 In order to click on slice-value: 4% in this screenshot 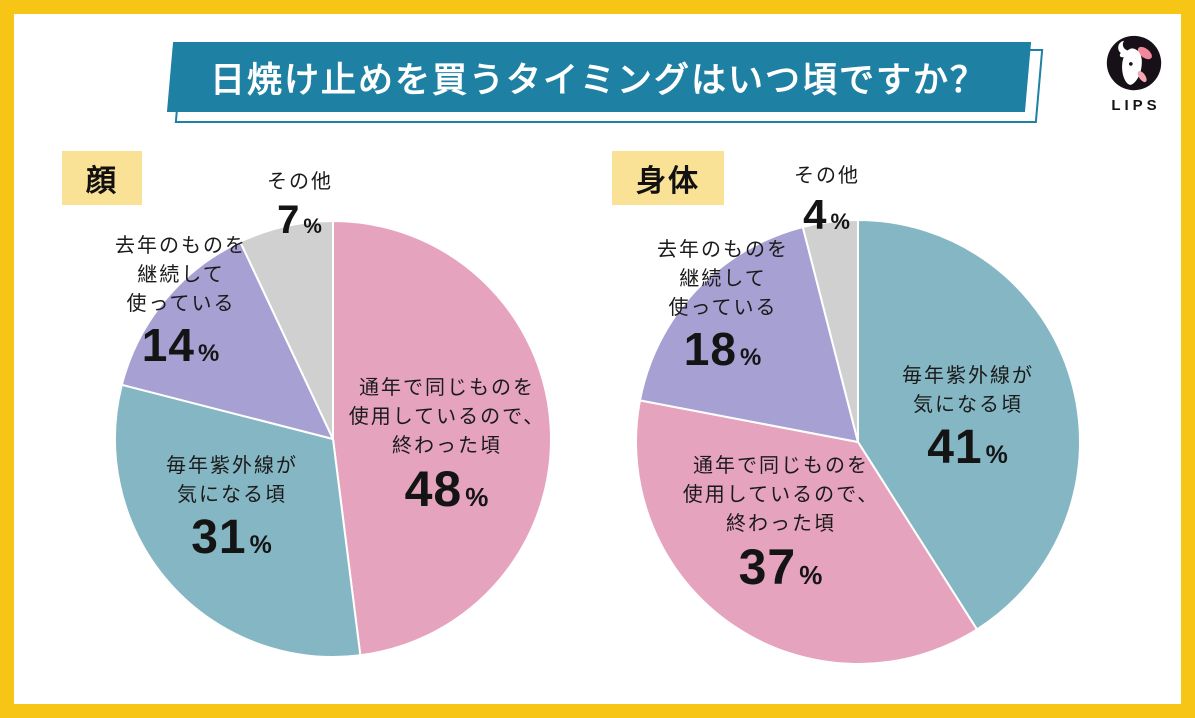, I will do `click(827, 215)`.